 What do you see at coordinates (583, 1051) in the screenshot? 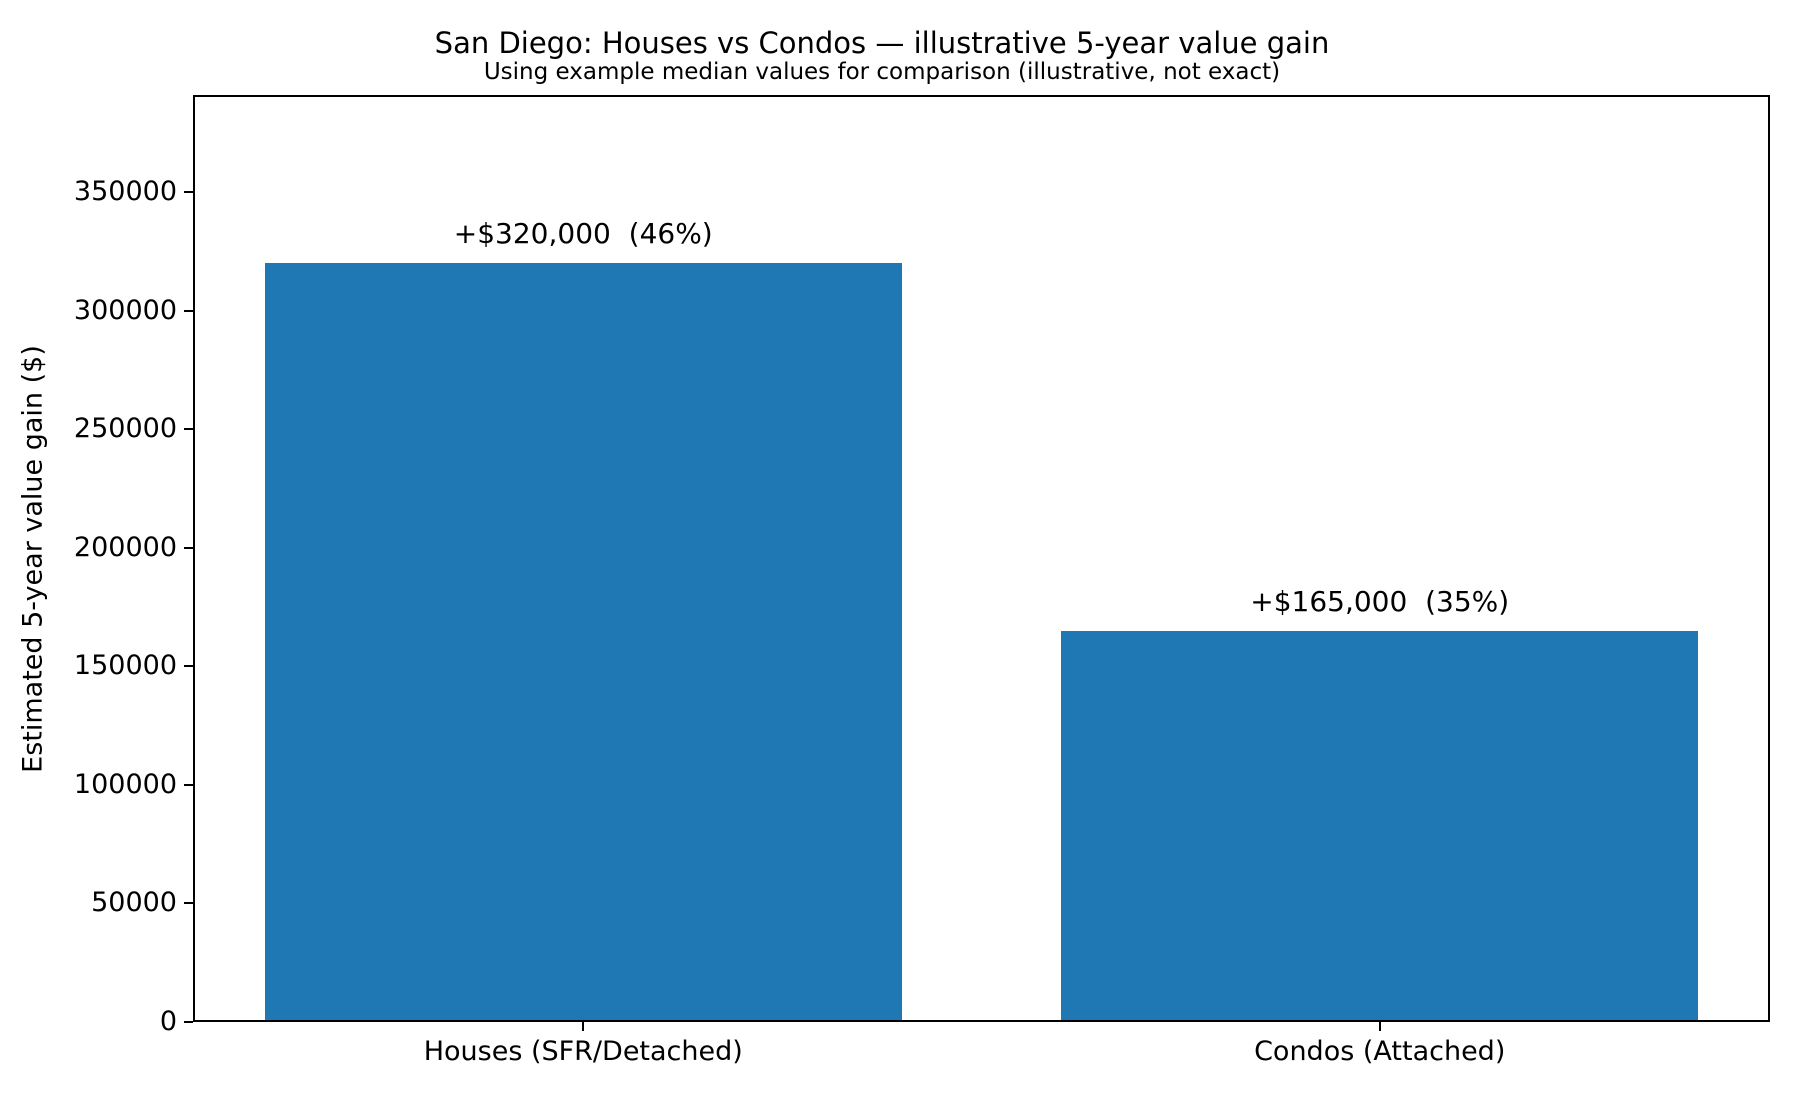
I see `x-tick-label: Houses (SFR/Detached)` at bounding box center [583, 1051].